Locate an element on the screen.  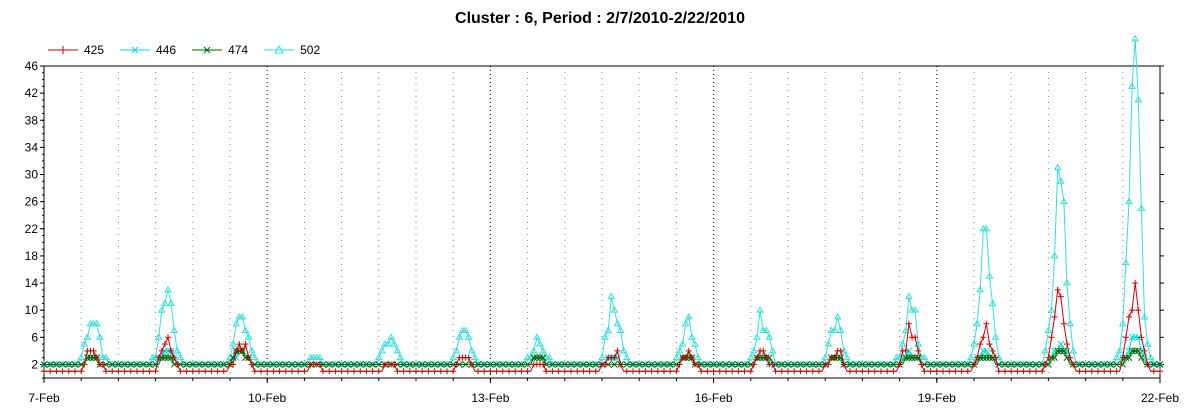
x-tick-label: 22-Feb is located at coordinates (1160, 398).